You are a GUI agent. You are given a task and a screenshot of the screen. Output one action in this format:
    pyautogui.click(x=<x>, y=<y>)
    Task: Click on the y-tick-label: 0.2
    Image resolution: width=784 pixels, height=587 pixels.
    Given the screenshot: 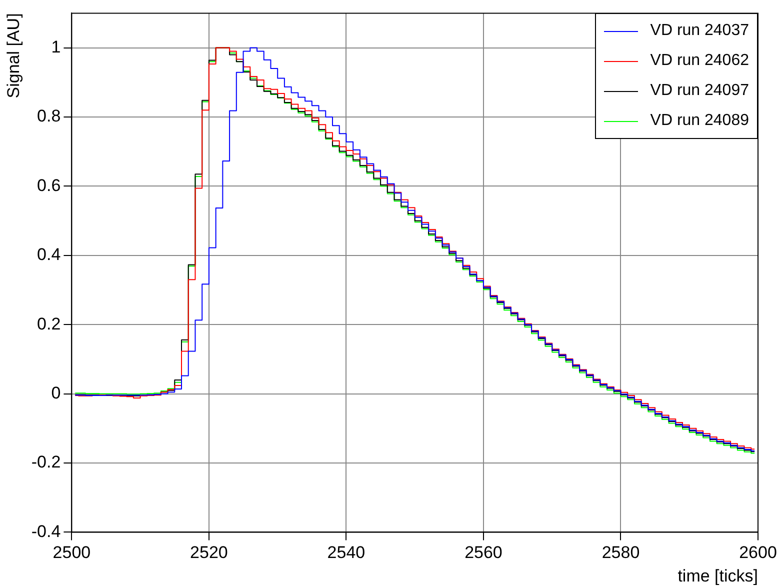 What is the action you would take?
    pyautogui.click(x=49, y=324)
    